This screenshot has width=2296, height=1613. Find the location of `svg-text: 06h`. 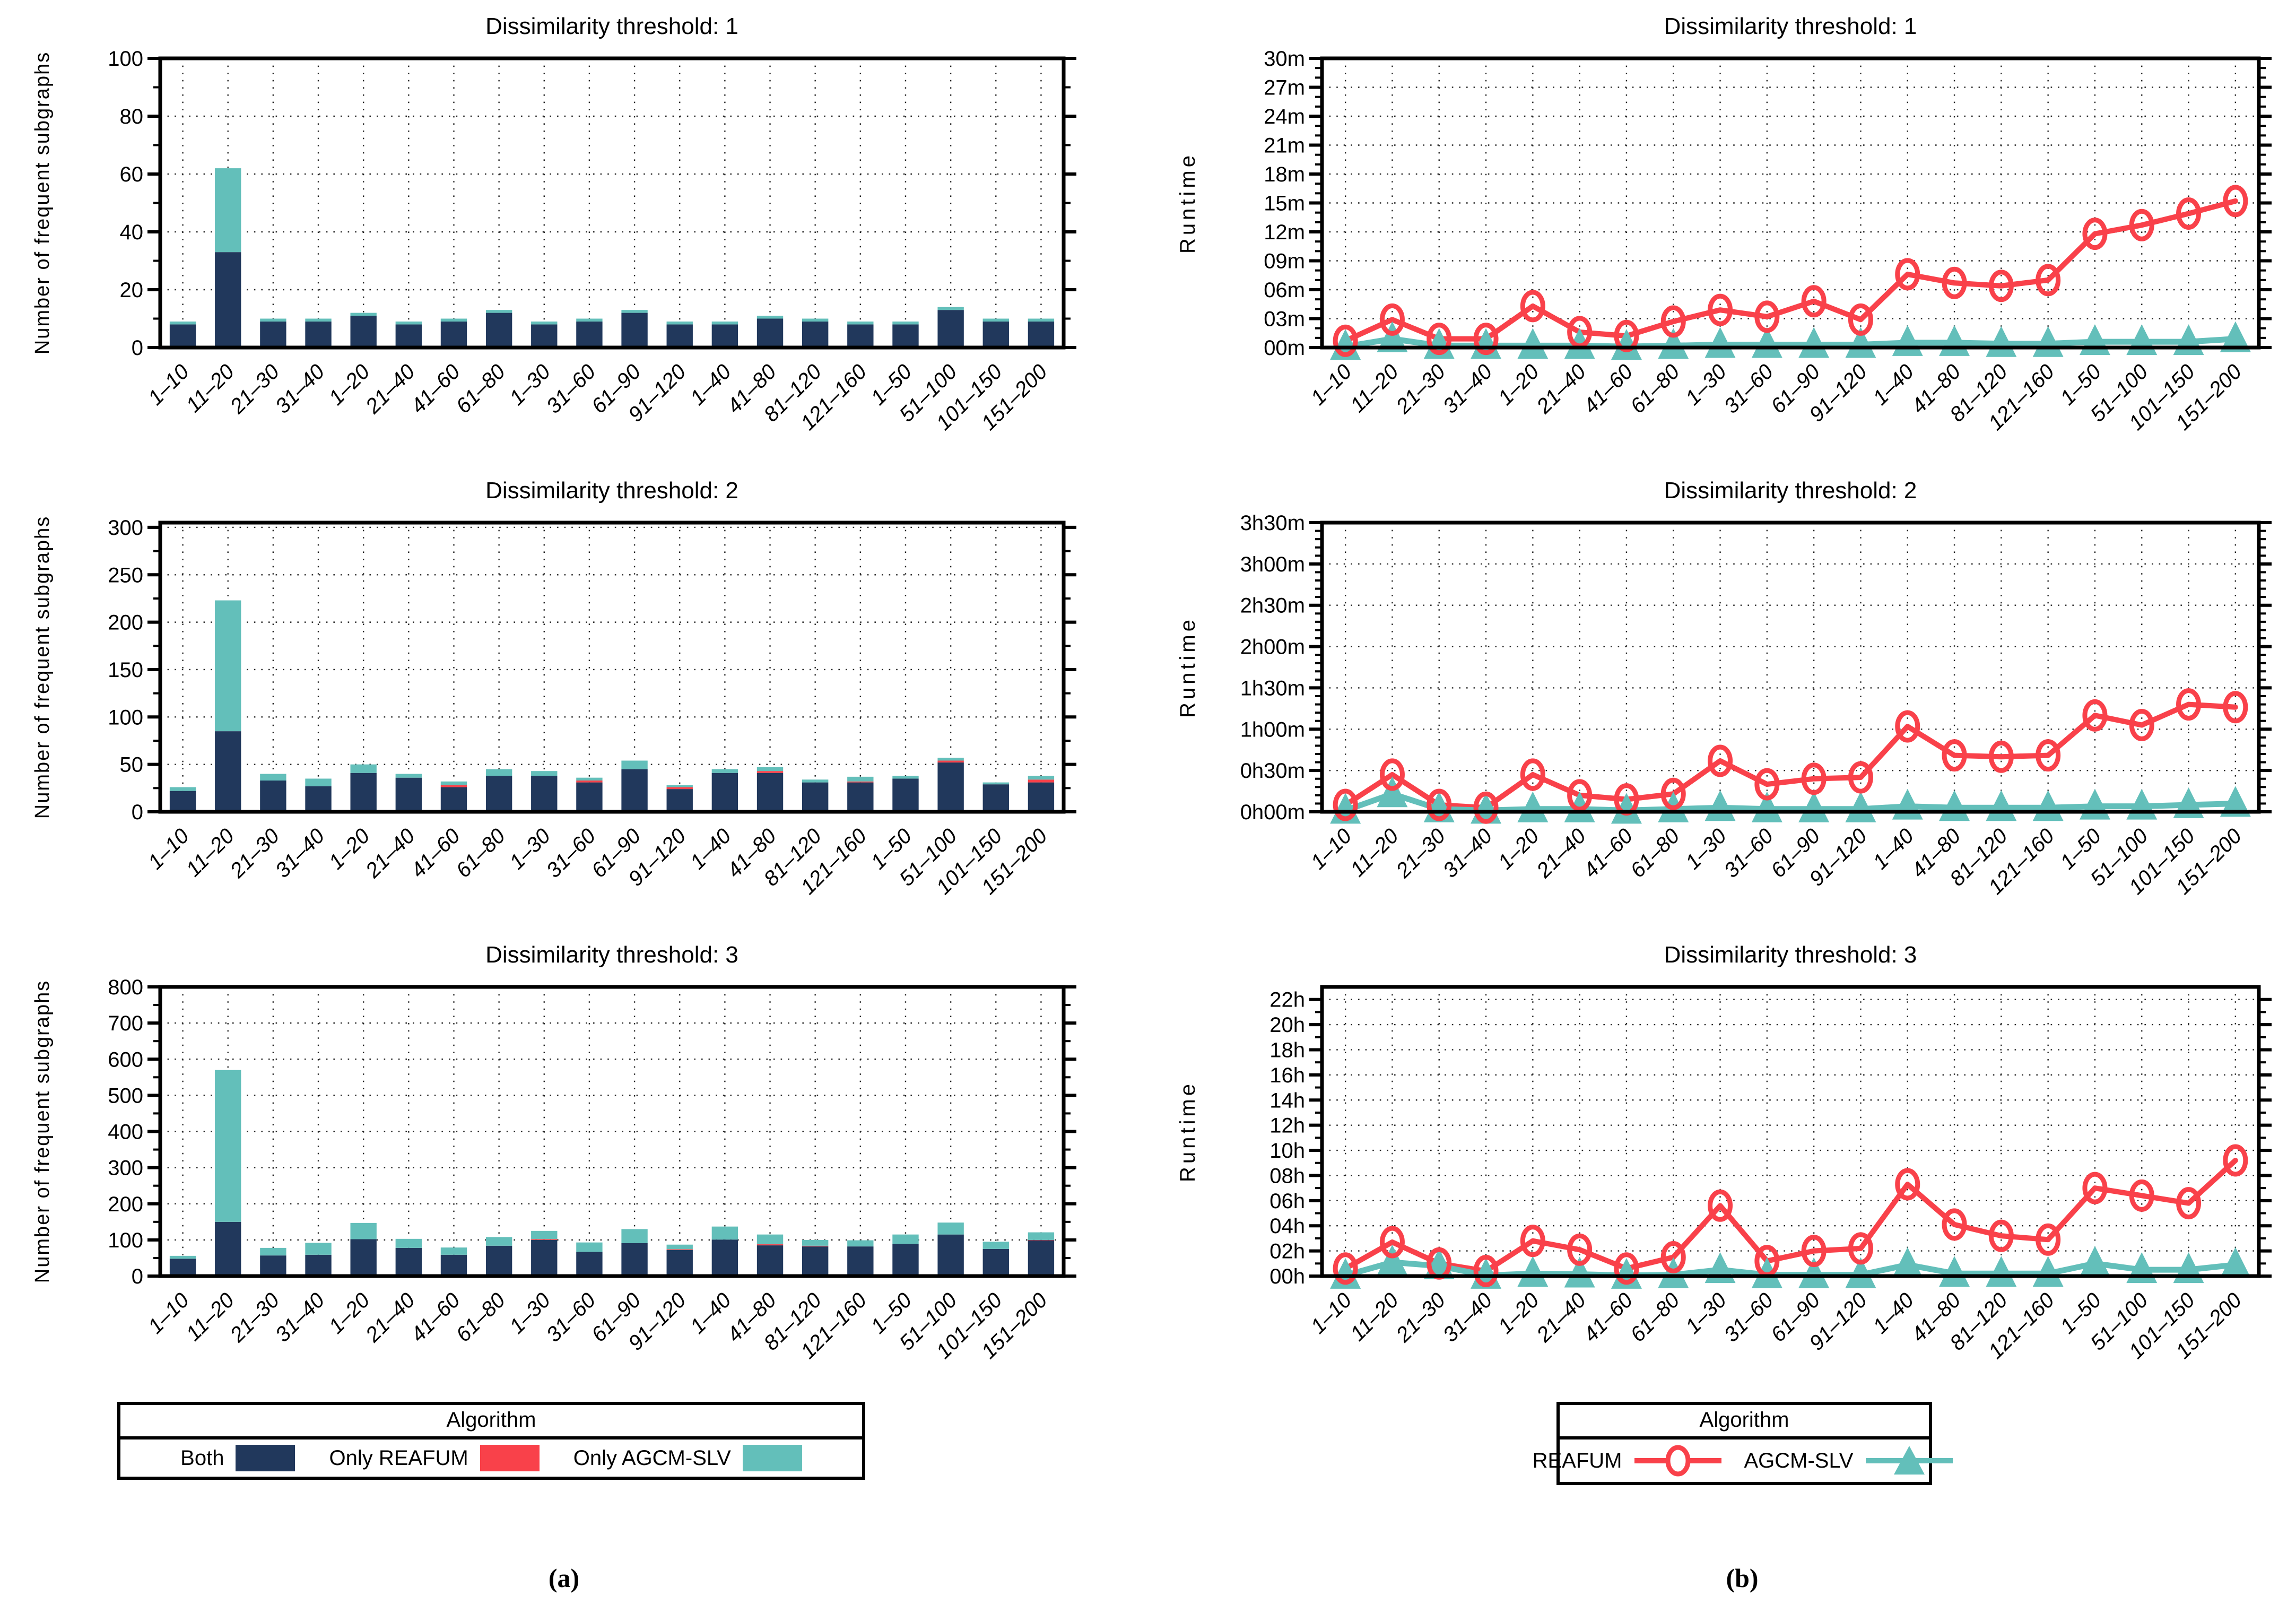

svg-text: 06h is located at coordinates (1287, 1202).